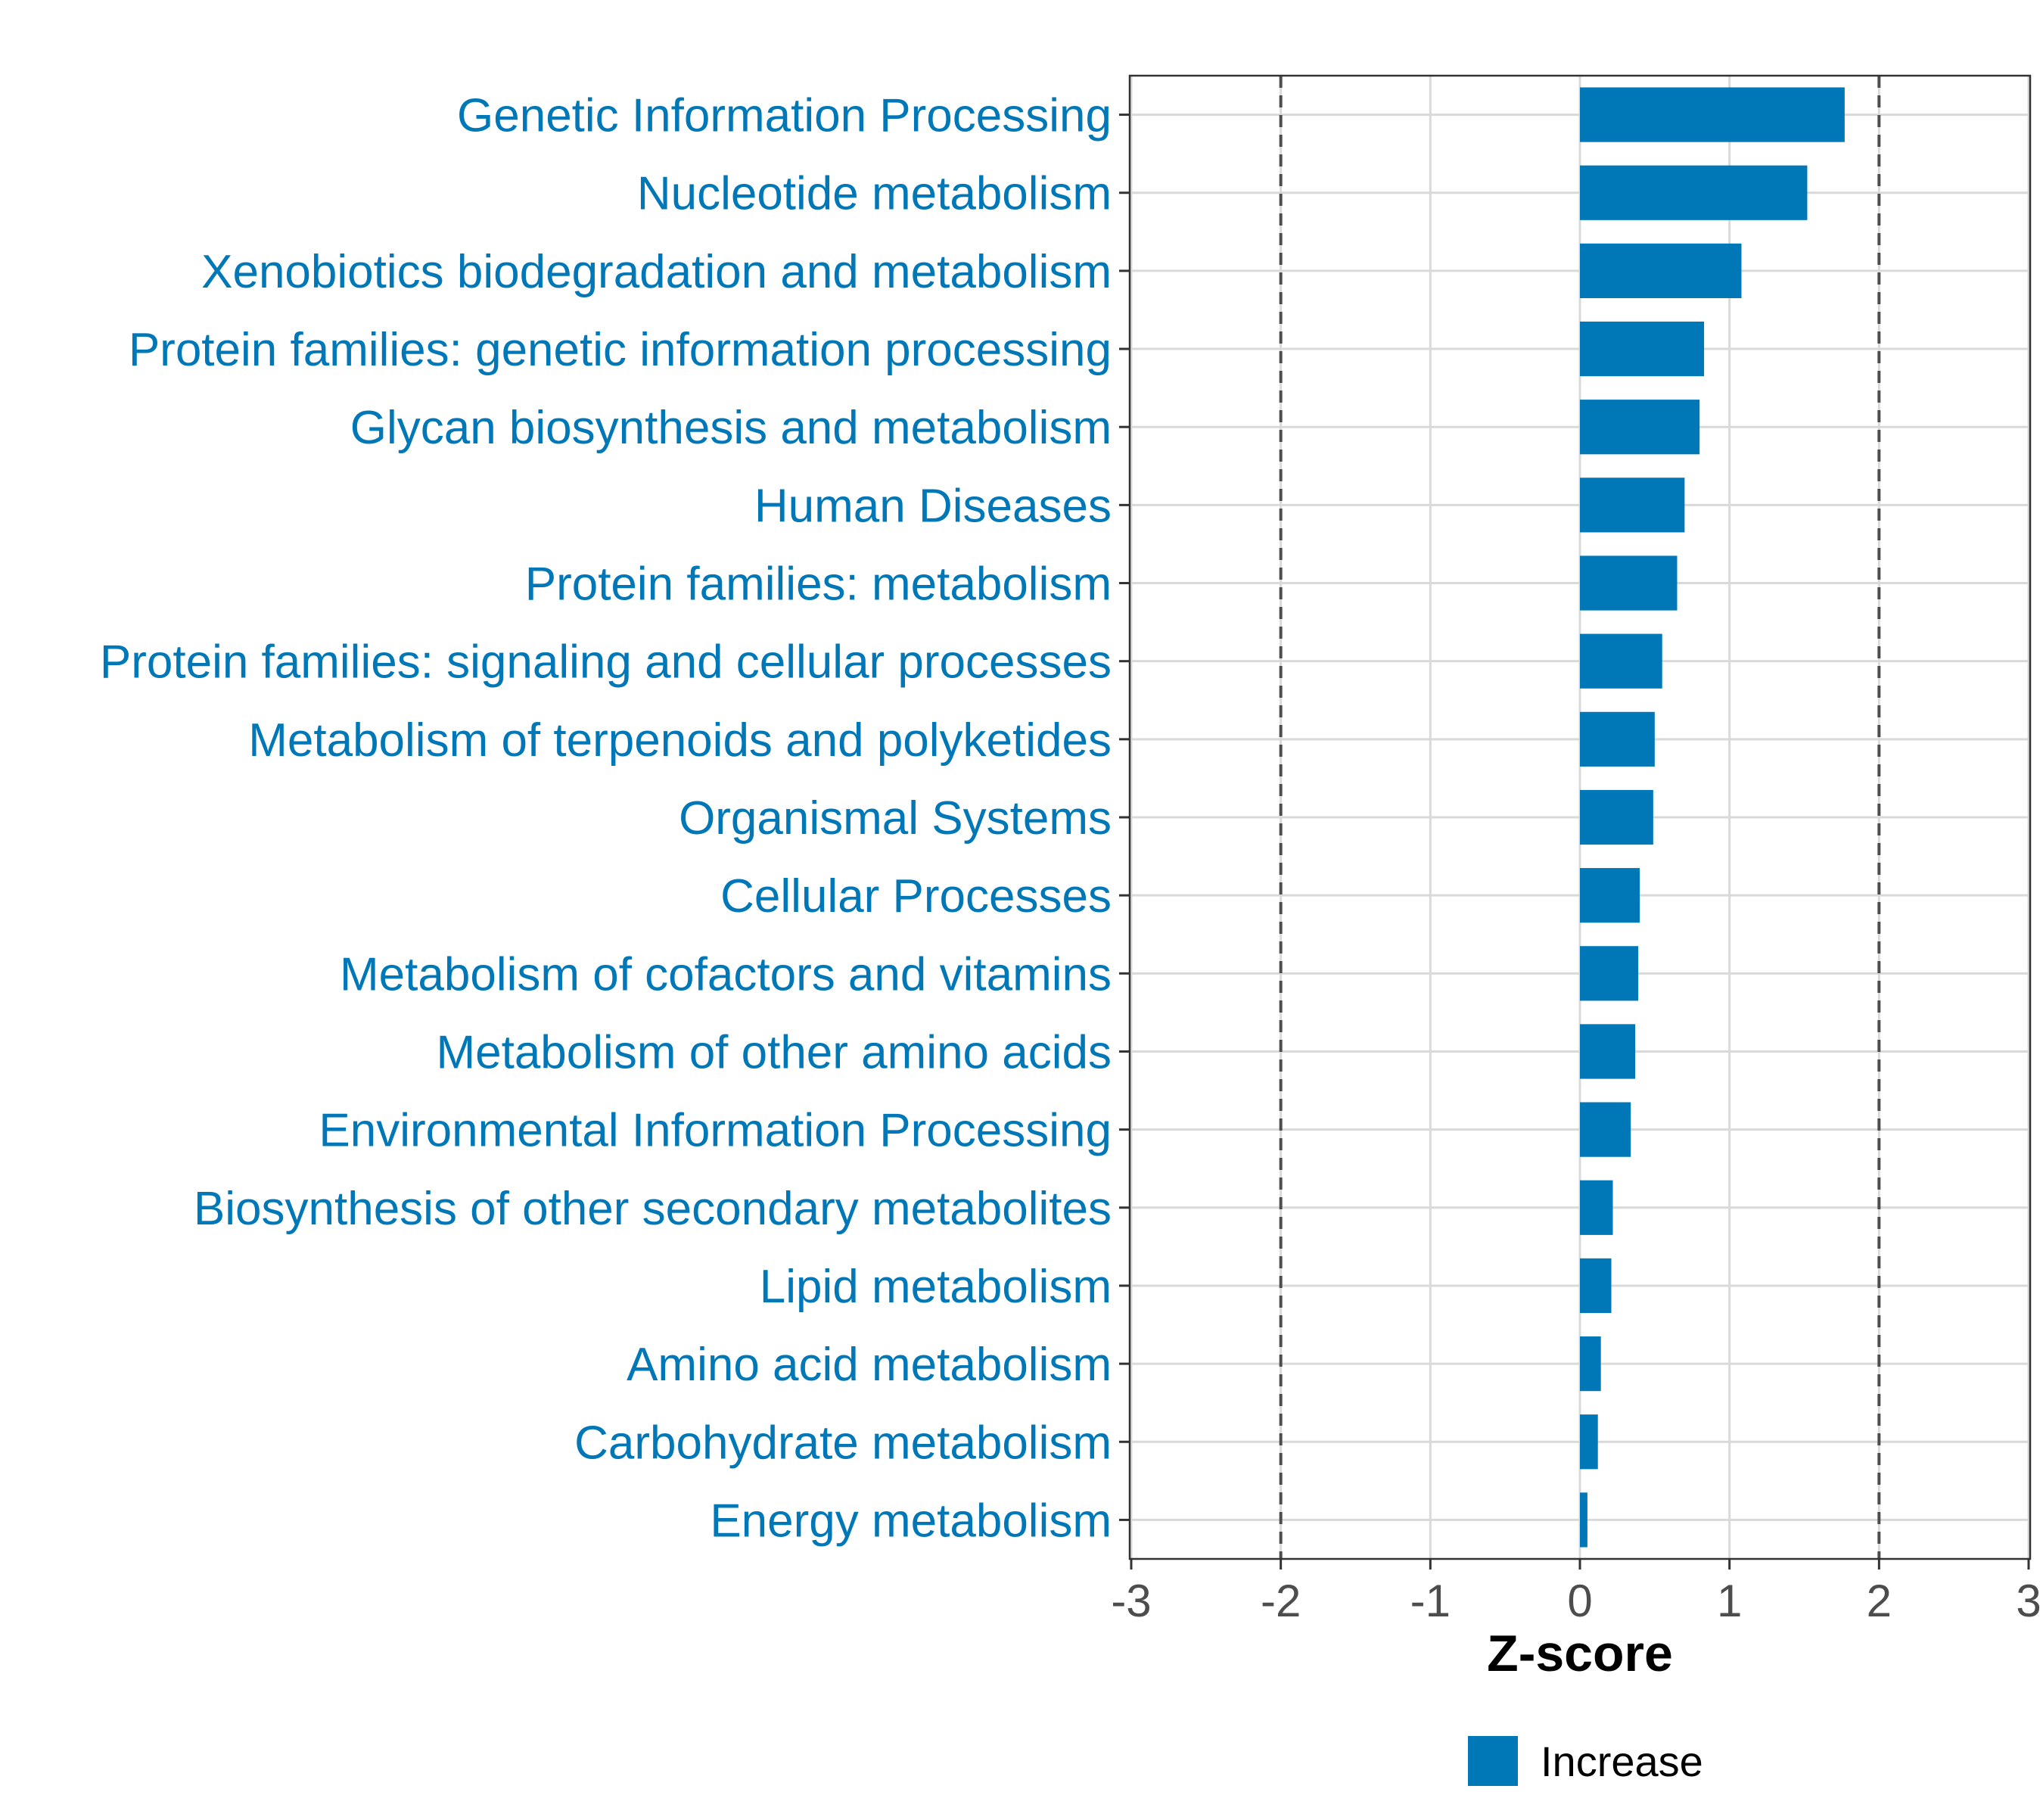  I want to click on x-axis-ticks, so click(1580, 1564).